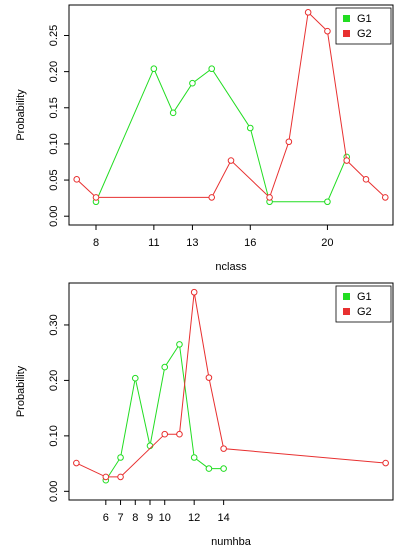 This screenshot has width=400, height=550. Describe the element at coordinates (54, 324) in the screenshot. I see `y-tick-label: 0.30` at that location.